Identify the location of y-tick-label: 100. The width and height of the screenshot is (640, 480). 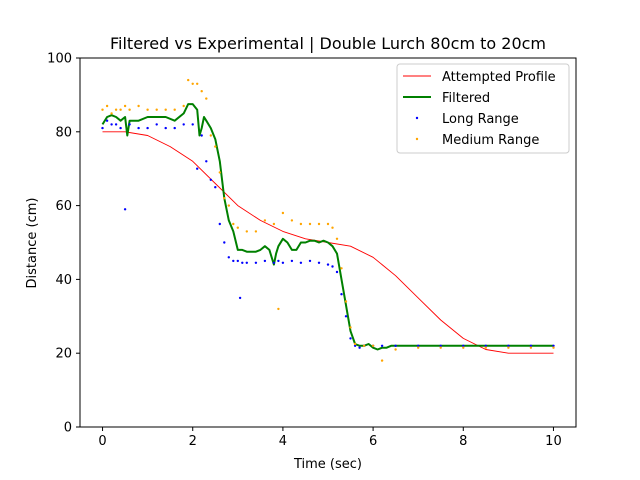
(59, 59).